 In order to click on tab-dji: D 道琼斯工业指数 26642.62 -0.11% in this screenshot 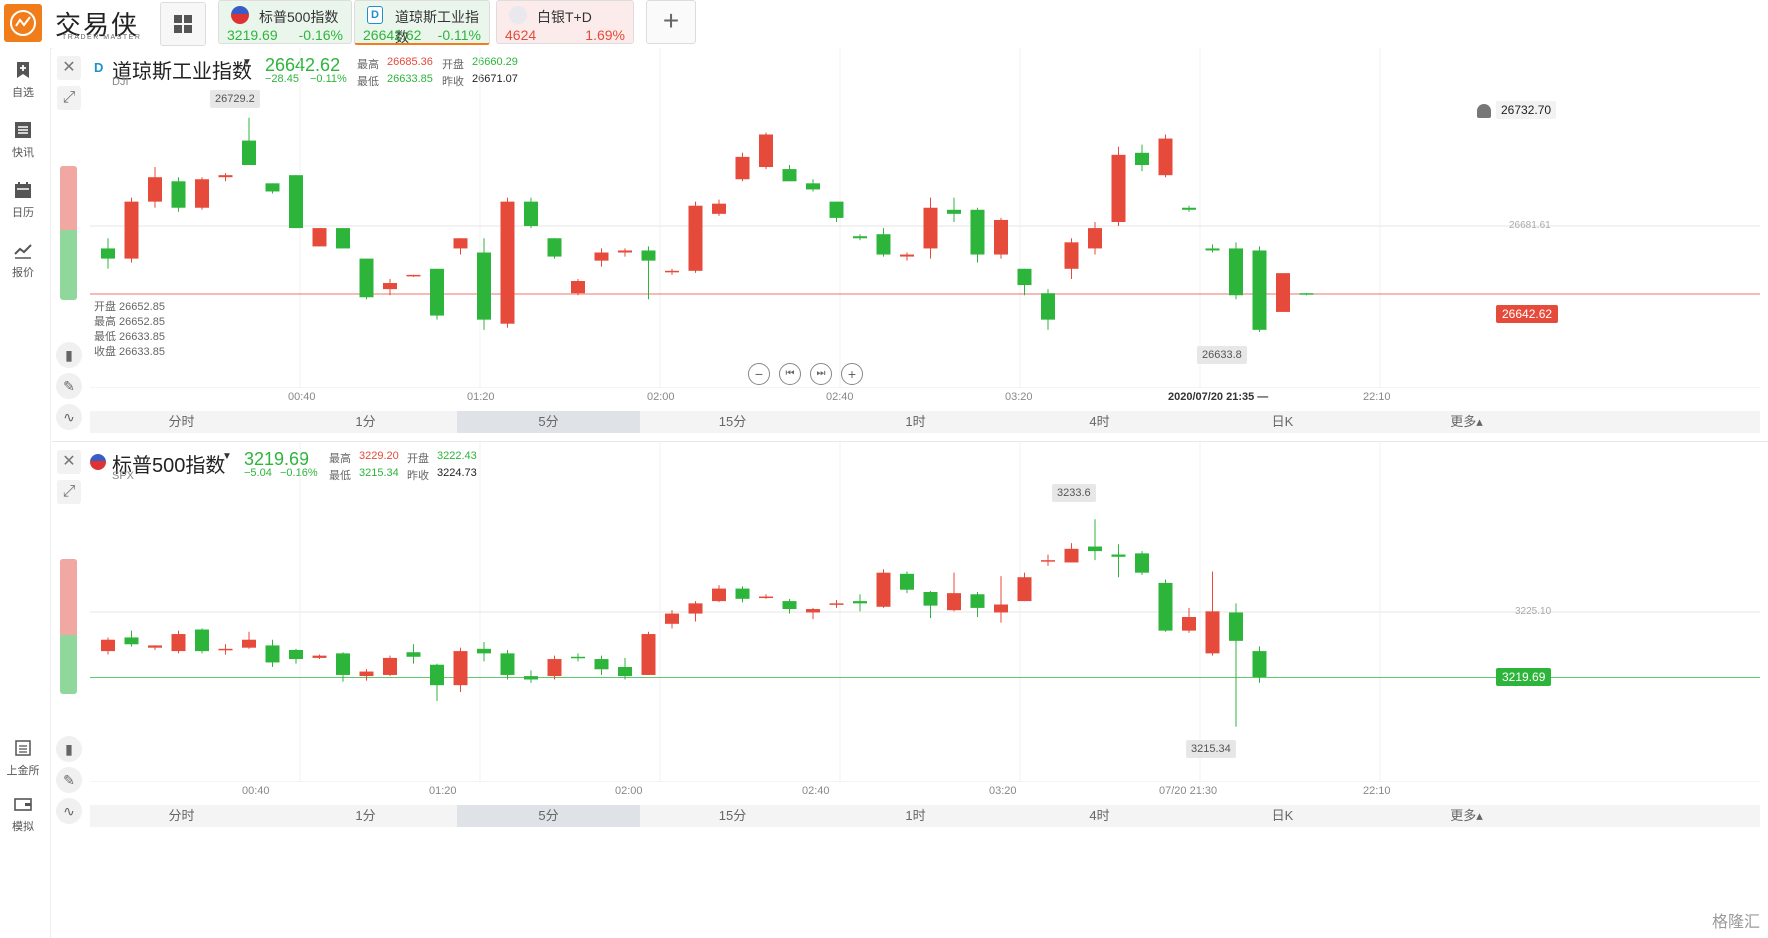, I will do `click(422, 22)`.